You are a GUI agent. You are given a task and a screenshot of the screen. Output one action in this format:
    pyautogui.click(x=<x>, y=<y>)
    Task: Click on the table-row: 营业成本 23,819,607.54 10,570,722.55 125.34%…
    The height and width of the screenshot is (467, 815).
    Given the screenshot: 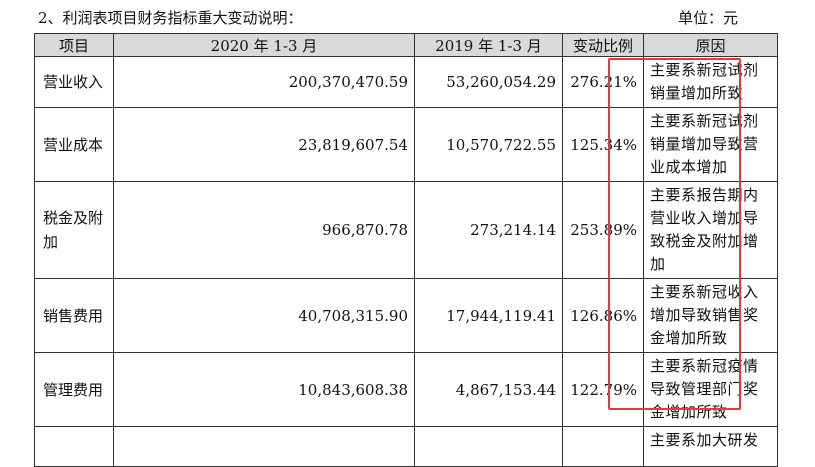 What is the action you would take?
    pyautogui.click(x=406, y=144)
    